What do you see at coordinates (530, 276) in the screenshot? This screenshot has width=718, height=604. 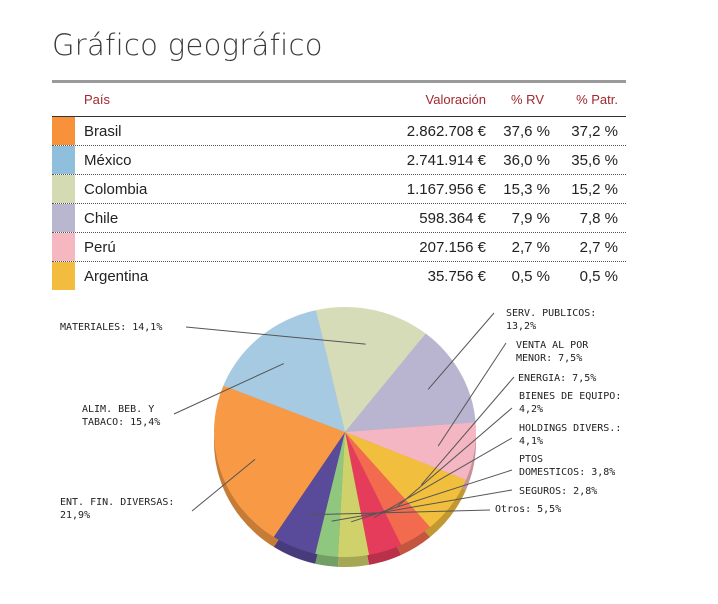 I see `country-rv: 0,5 %` at bounding box center [530, 276].